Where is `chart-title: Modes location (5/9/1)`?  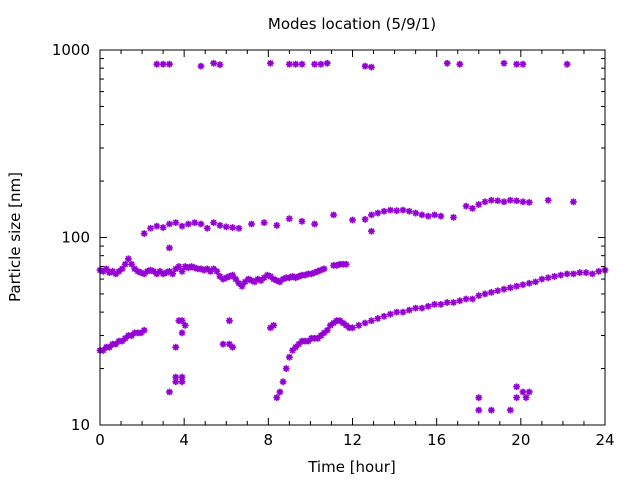 chart-title: Modes location (5/9/1) is located at coordinates (352, 24).